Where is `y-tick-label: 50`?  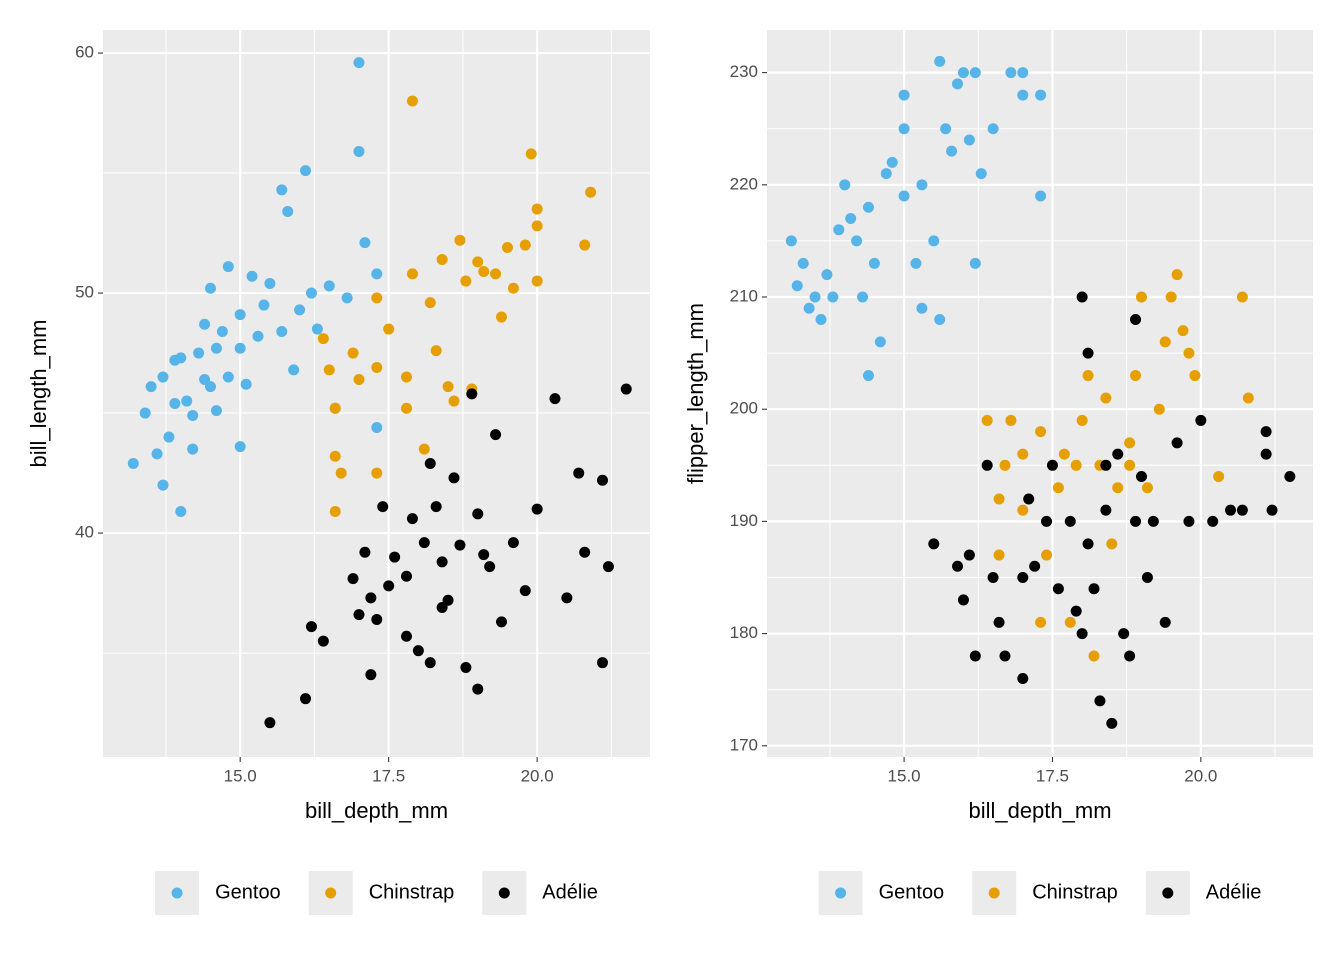 y-tick-label: 50 is located at coordinates (84, 292).